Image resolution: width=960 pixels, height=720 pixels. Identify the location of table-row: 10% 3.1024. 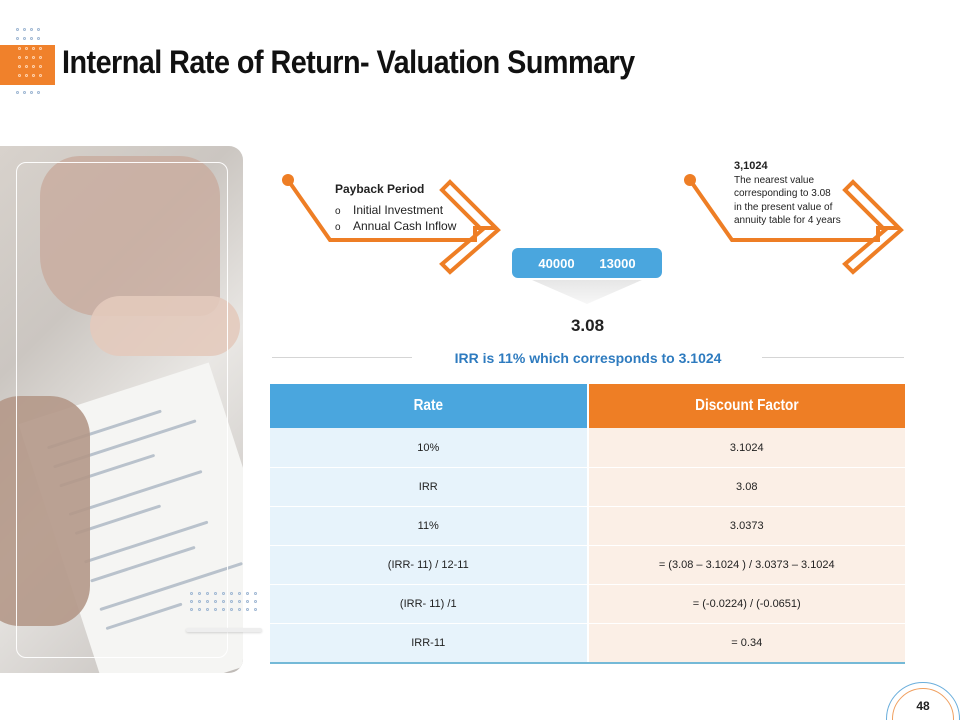
(587, 447).